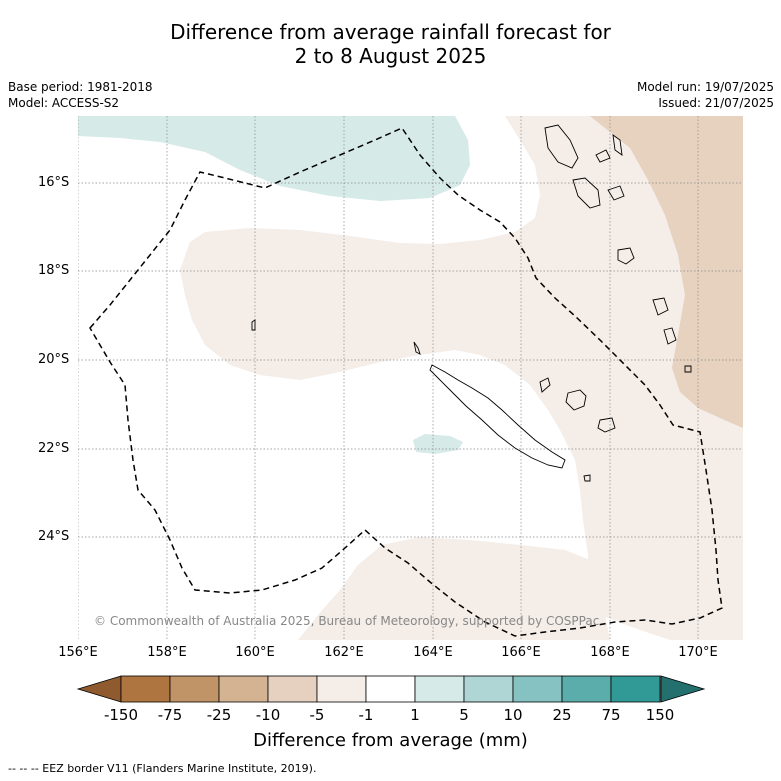 The width and height of the screenshot is (781, 781). Describe the element at coordinates (670, 336) in the screenshot. I see `tanna-island` at that location.